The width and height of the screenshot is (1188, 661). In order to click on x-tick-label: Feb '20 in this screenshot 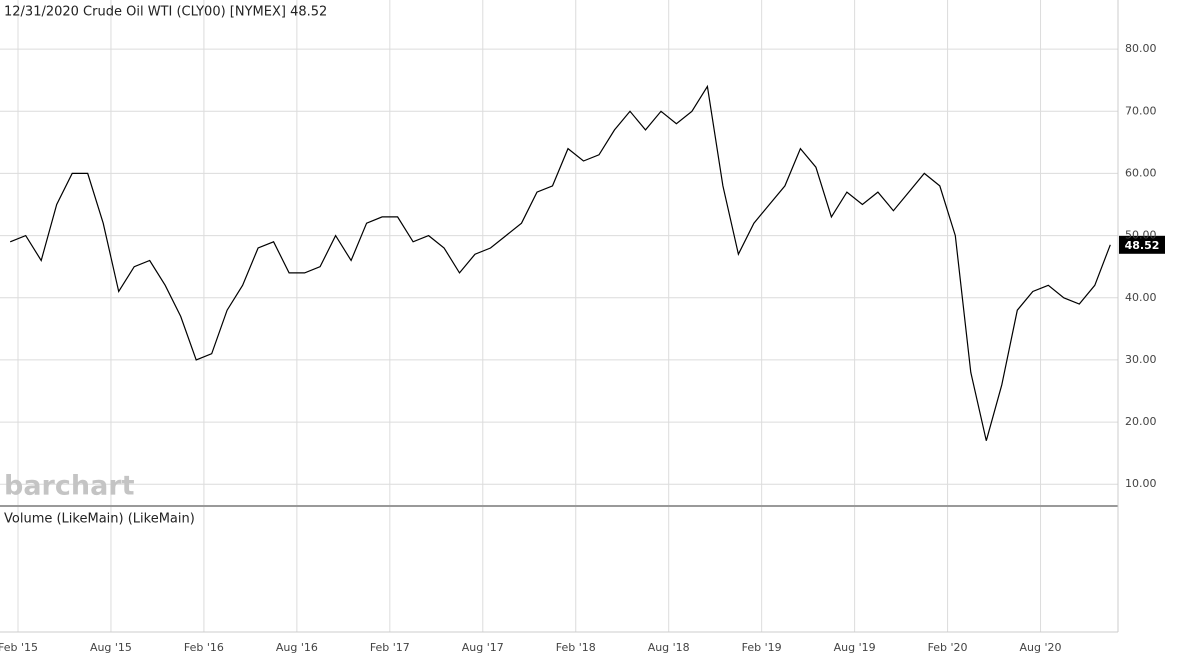, I will do `click(948, 647)`.